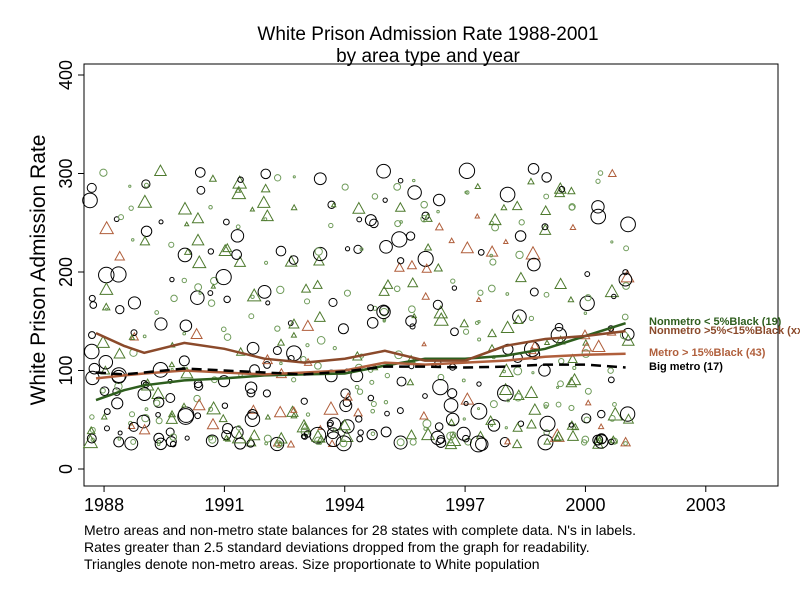  What do you see at coordinates (104, 505) in the screenshot?
I see `x-tick-label: 1988` at bounding box center [104, 505].